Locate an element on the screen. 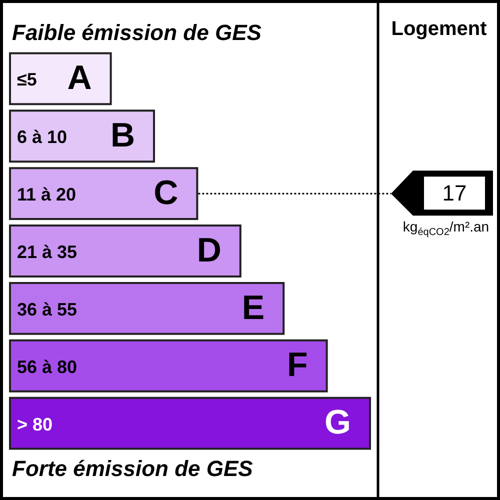 The width and height of the screenshot is (500, 500). y-tick-label: G is located at coordinates (337, 423).